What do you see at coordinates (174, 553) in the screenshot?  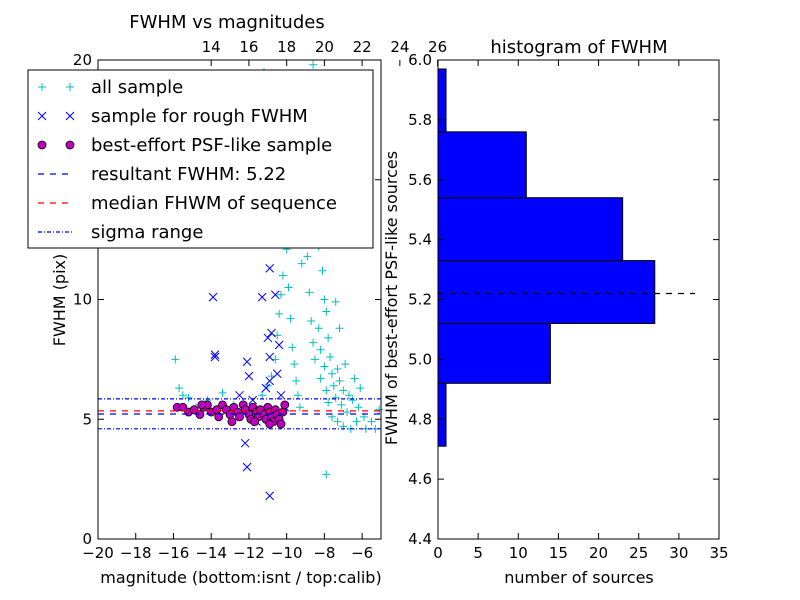 I see `x-tick-label: −16` at bounding box center [174, 553].